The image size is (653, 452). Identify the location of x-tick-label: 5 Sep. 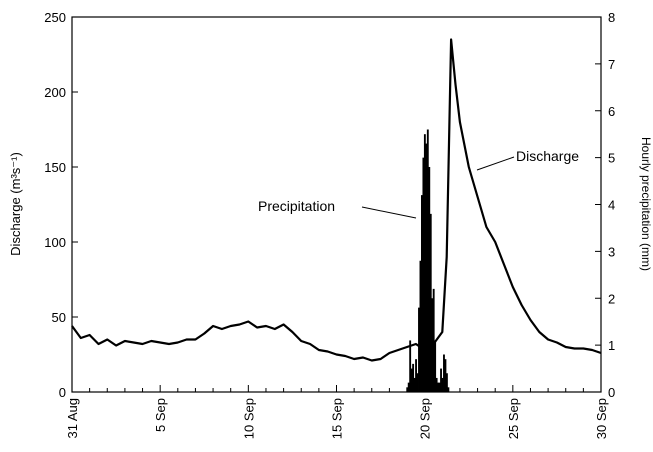
(160, 415).